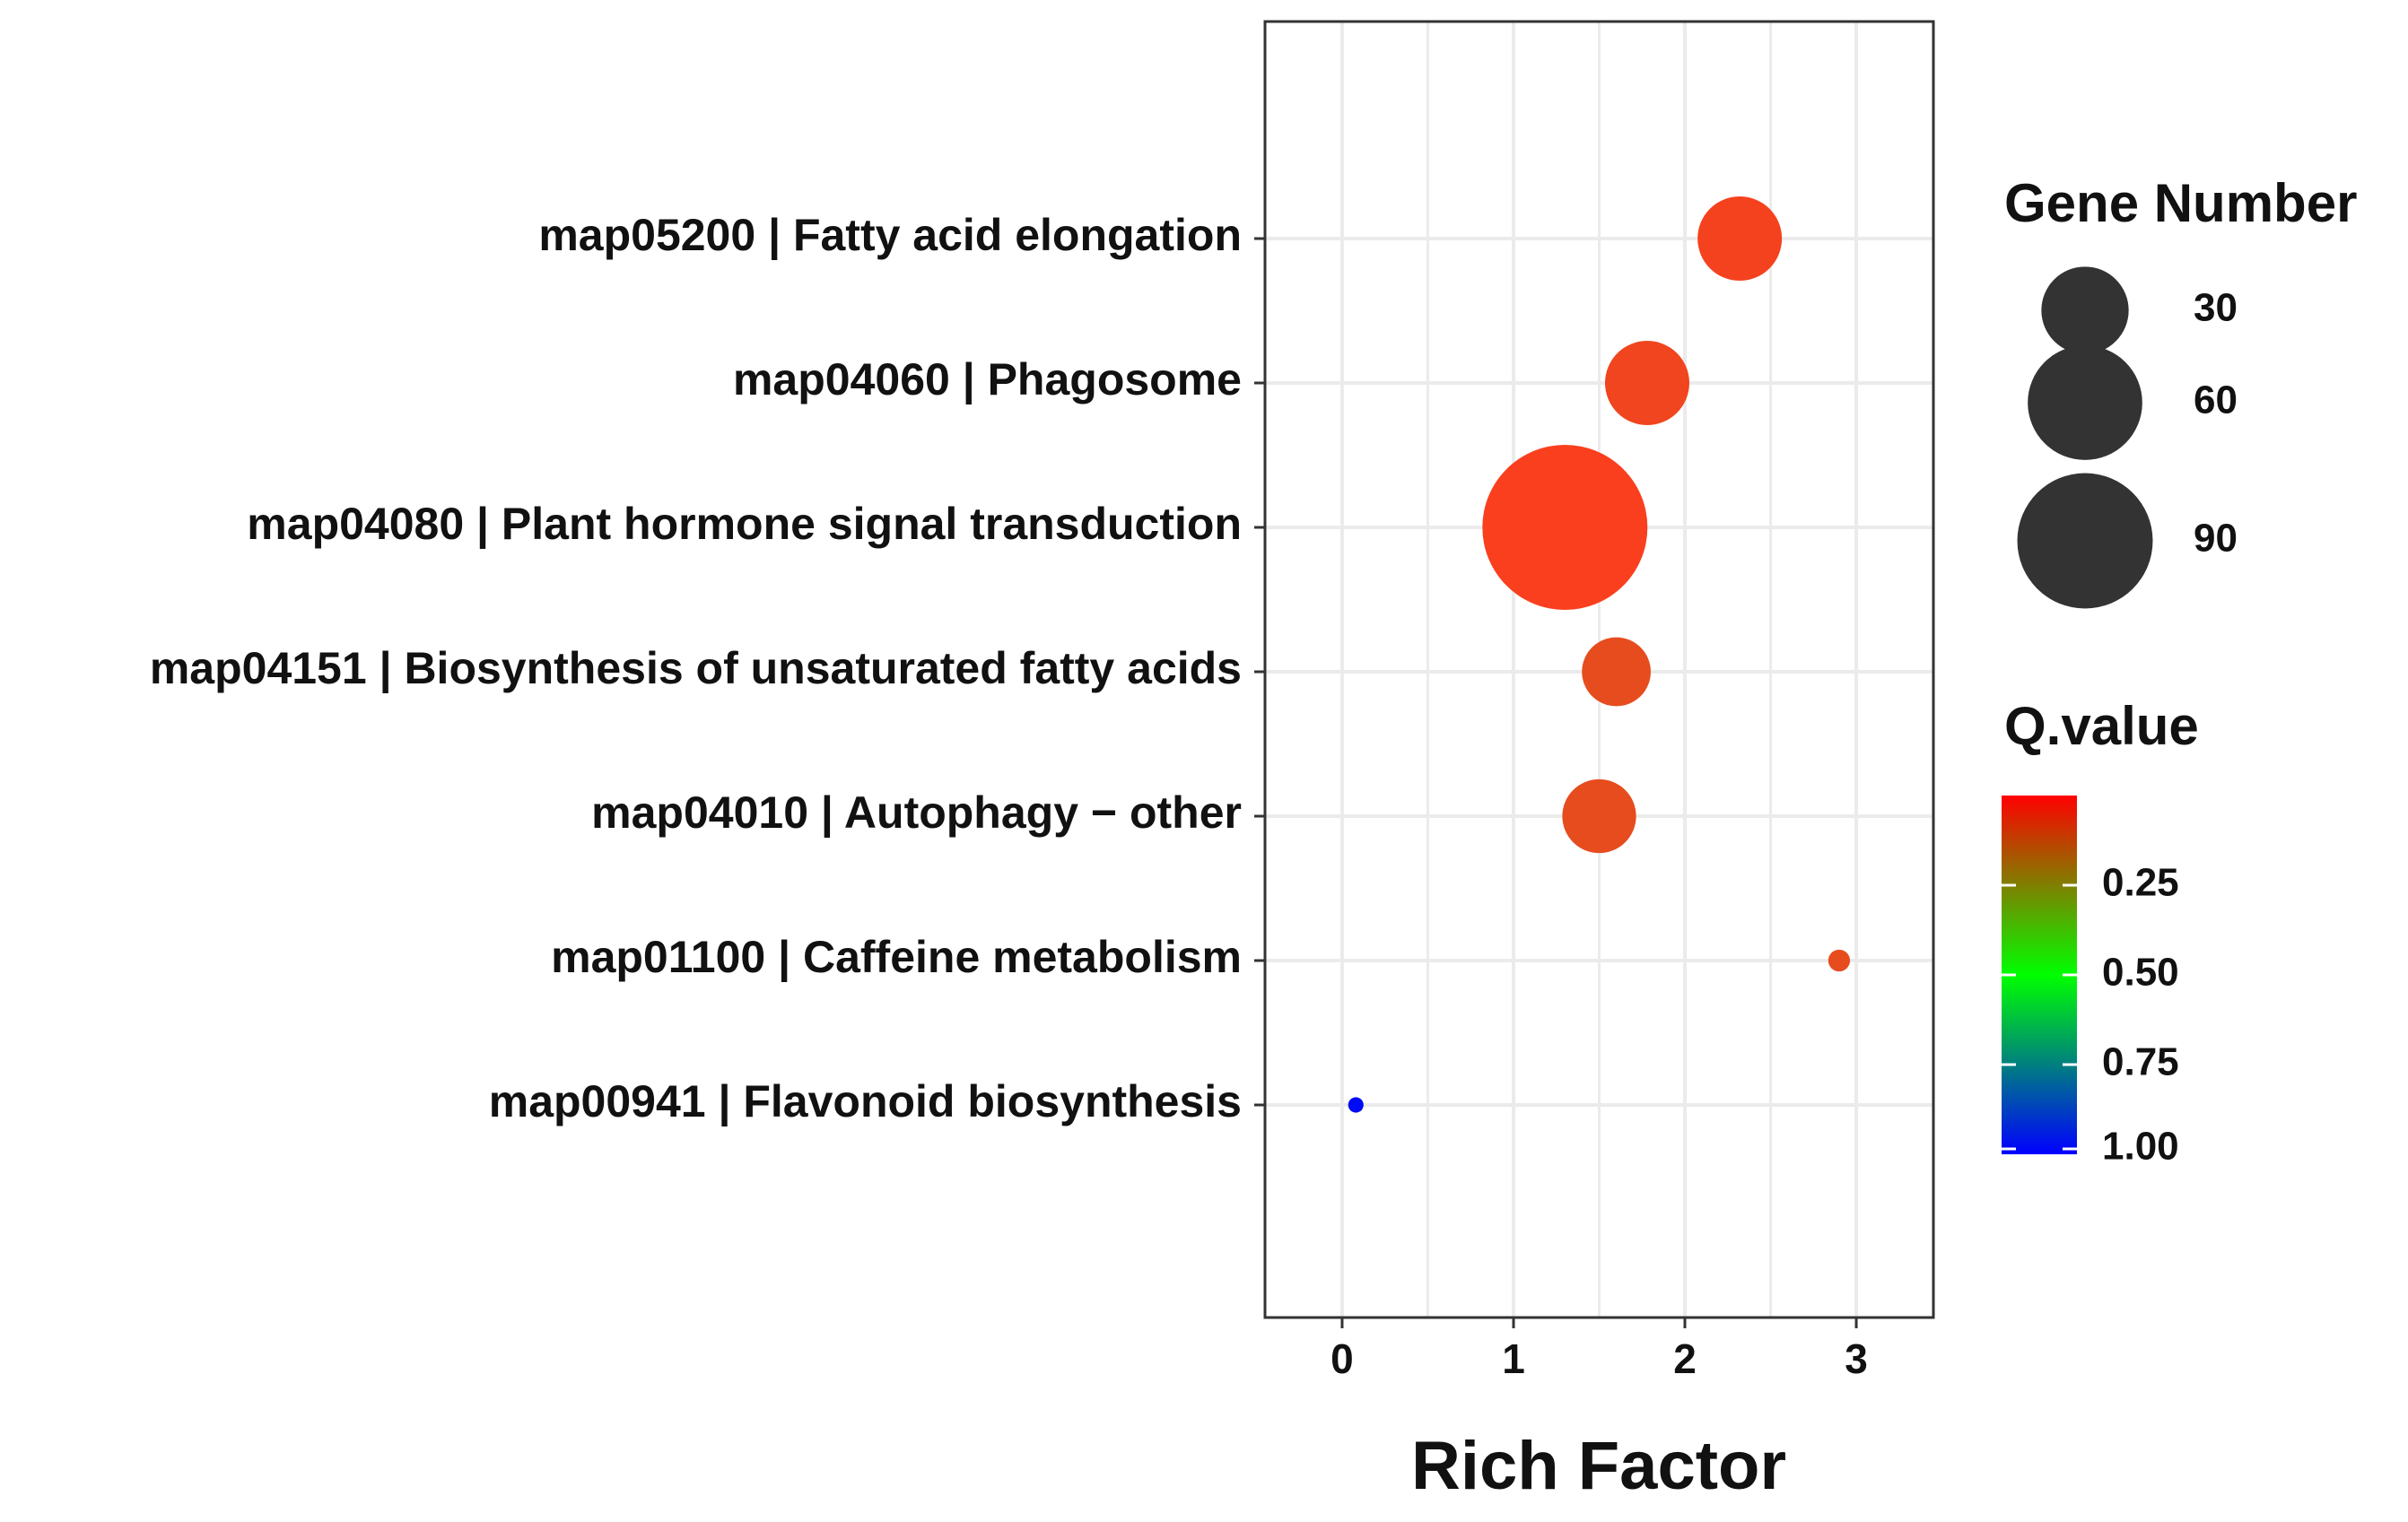  I want to click on y-axis-tick-label: map04010 | Autophagy − other, so click(916, 813).